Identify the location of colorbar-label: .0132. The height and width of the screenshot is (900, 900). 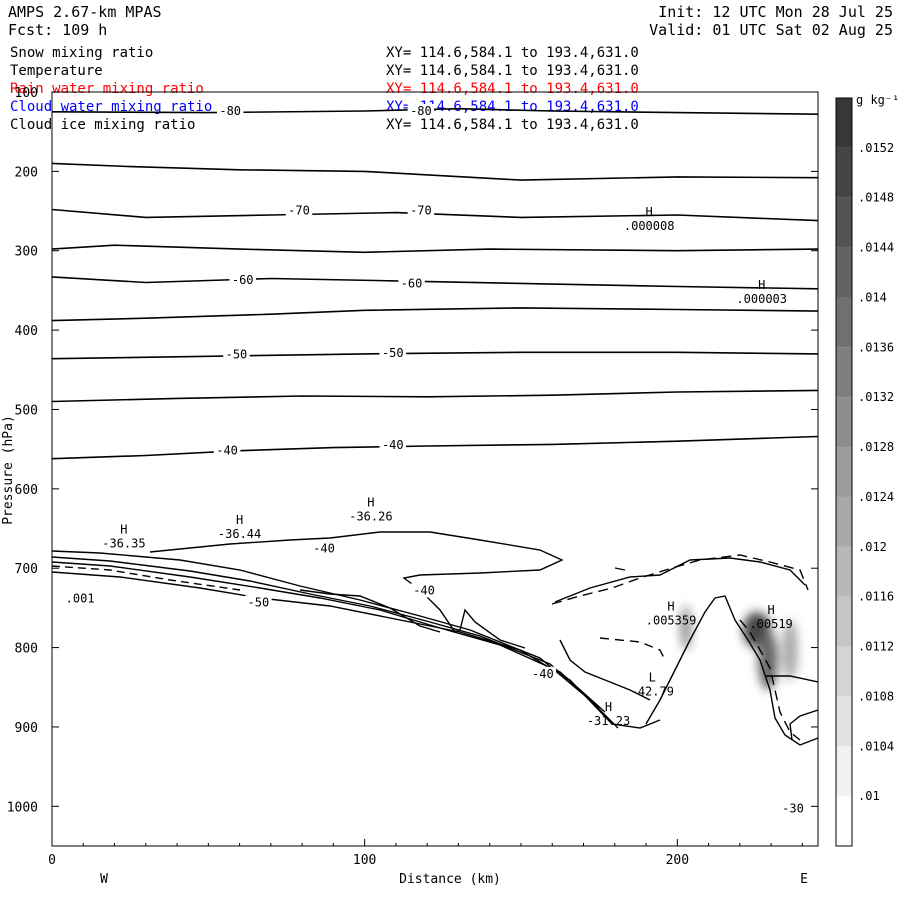
(876, 397).